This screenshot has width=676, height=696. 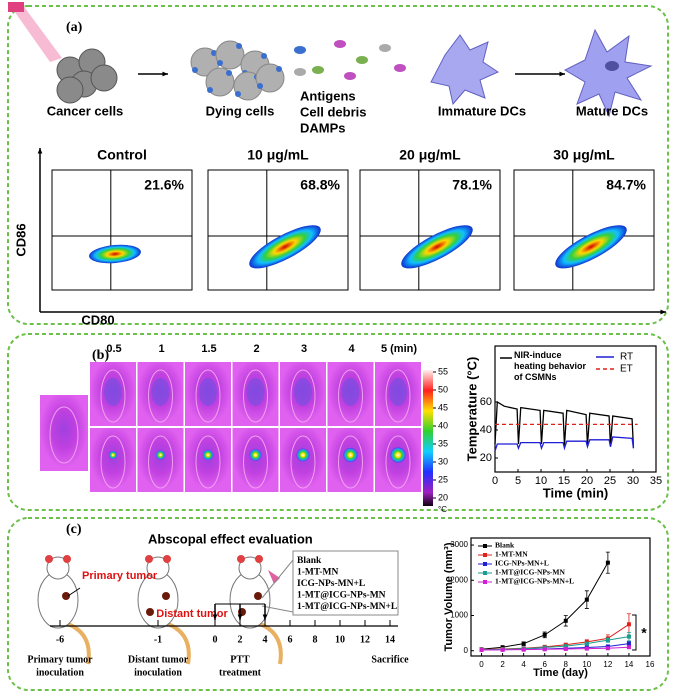 What do you see at coordinates (317, 573) in the screenshot?
I see `group-label: 1-MT-MN` at bounding box center [317, 573].